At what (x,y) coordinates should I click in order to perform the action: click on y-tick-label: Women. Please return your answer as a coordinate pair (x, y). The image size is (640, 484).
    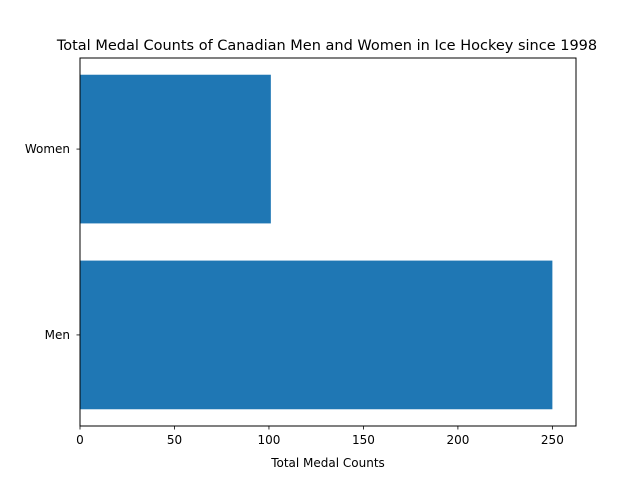
    Looking at the image, I should click on (47, 149).